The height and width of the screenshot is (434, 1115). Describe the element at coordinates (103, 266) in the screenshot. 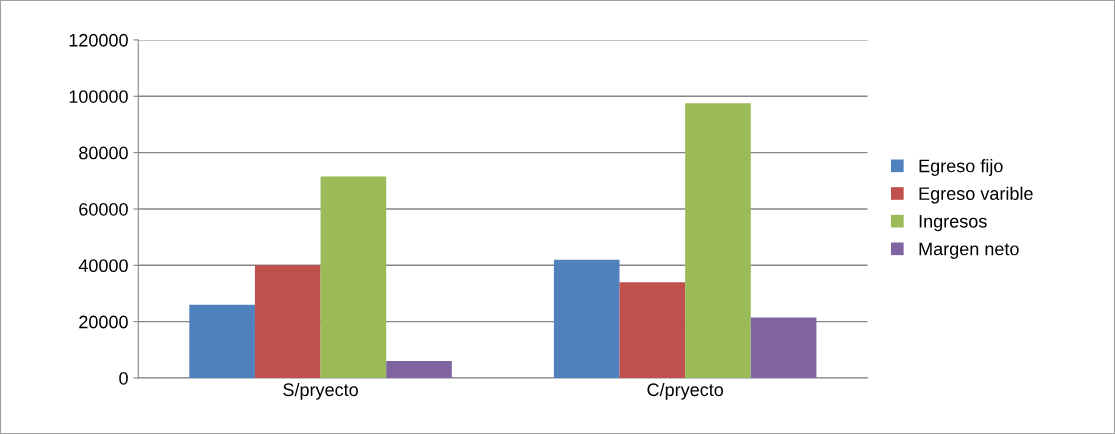

I see `y-tick-label: 40000` at that location.